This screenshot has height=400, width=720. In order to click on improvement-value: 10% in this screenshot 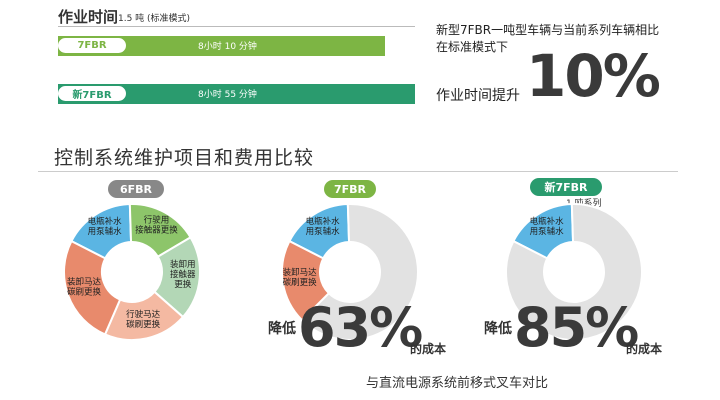, I will do `click(593, 76)`.